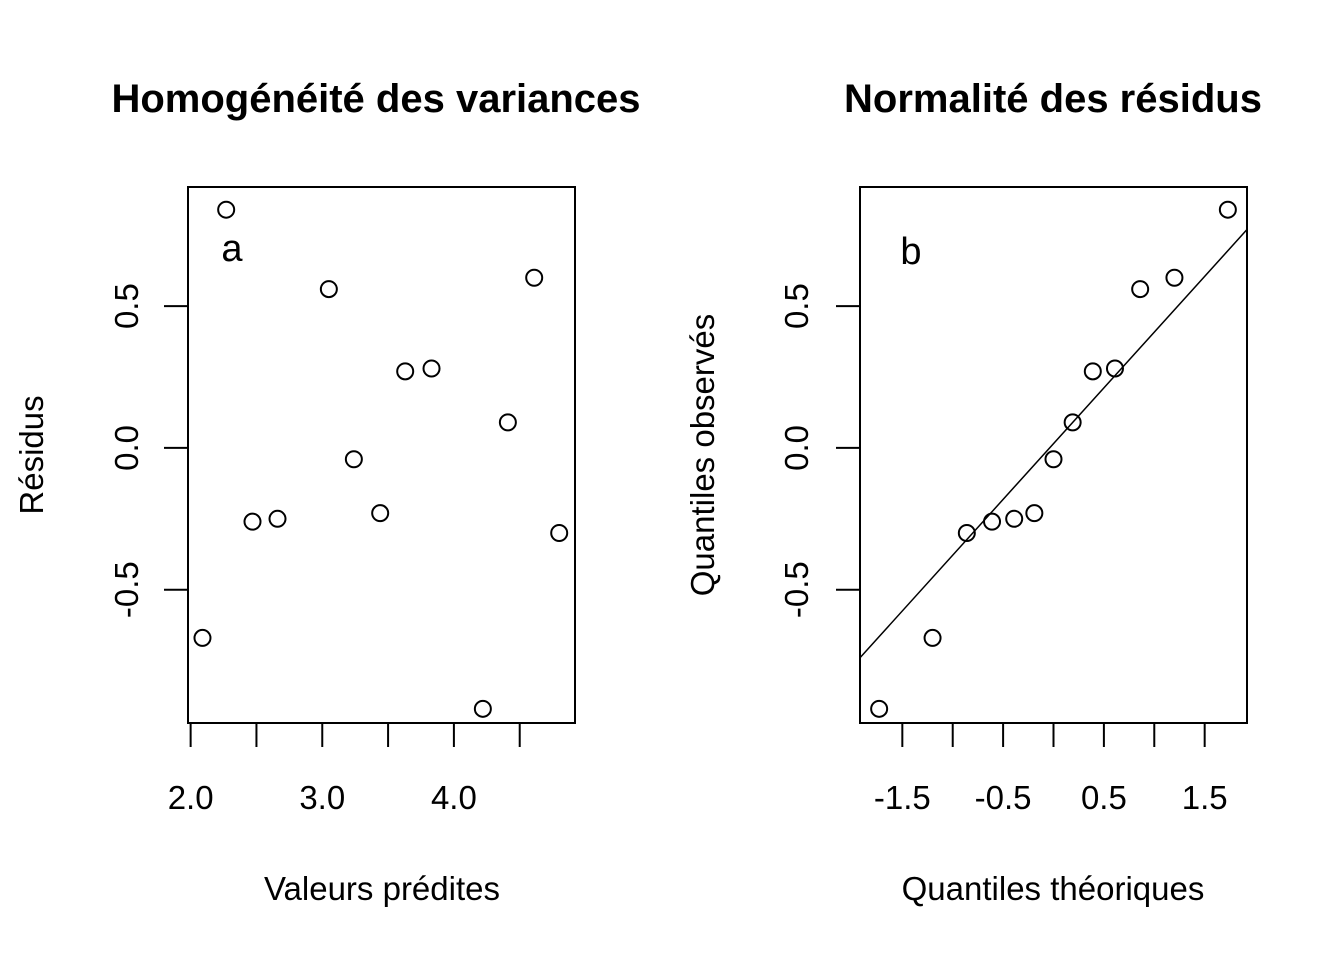  What do you see at coordinates (382, 888) in the screenshot?
I see `x-axis-label: Valeurs prédites` at bounding box center [382, 888].